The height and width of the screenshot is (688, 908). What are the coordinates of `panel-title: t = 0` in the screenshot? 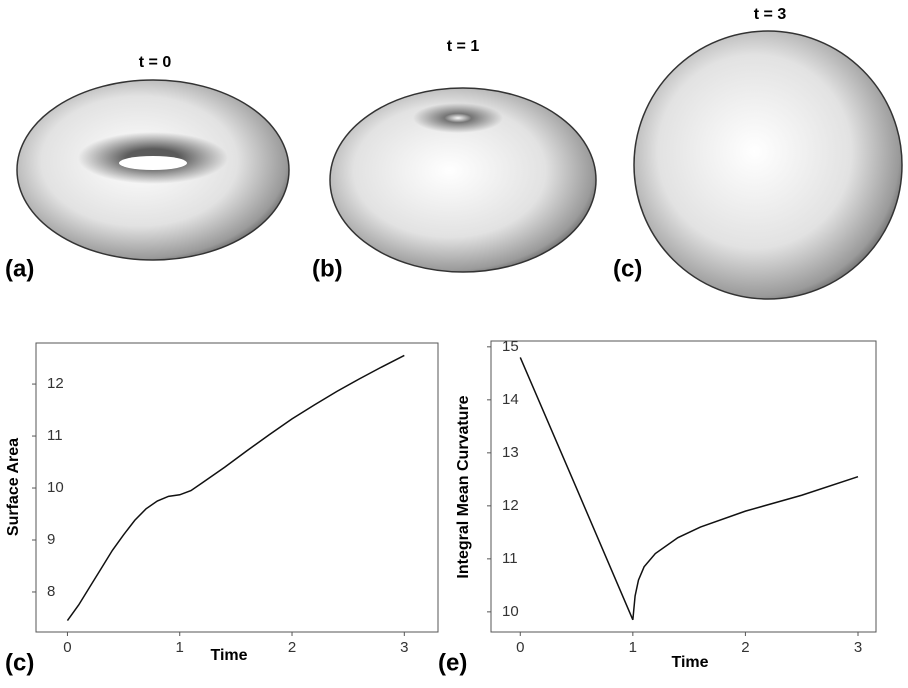 It's located at (155, 62).